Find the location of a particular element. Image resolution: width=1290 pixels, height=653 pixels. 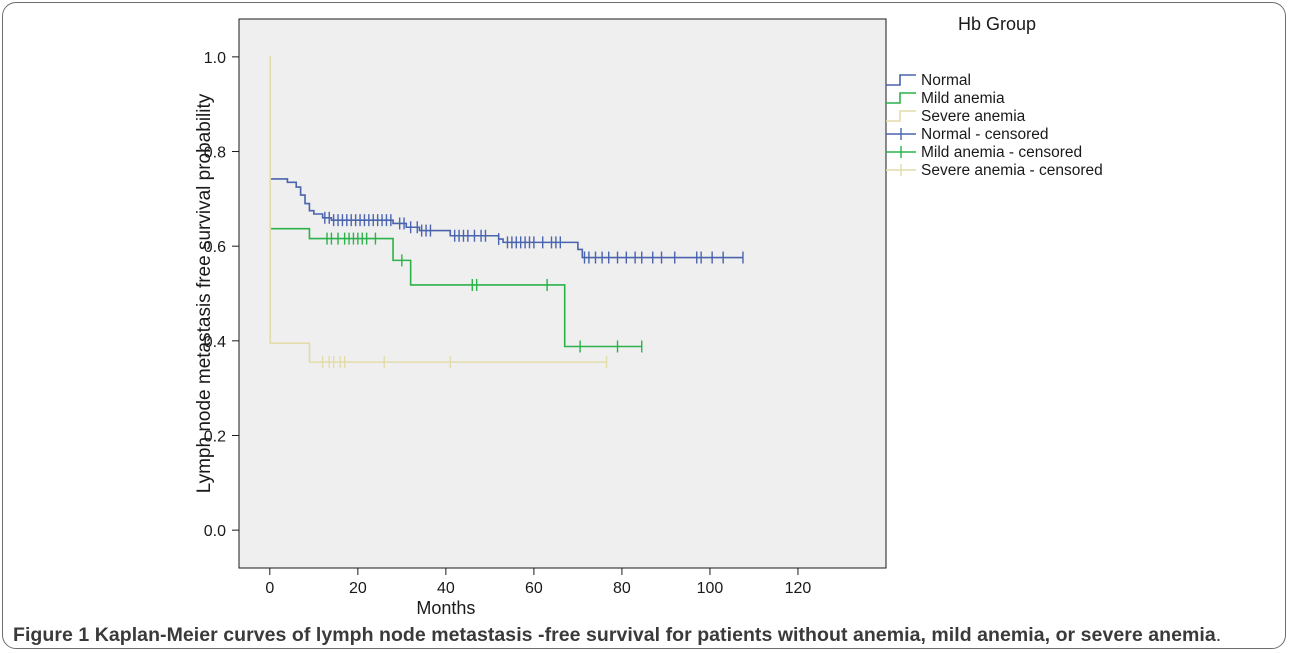

y-tick-label: 0.0 is located at coordinates (215, 531).